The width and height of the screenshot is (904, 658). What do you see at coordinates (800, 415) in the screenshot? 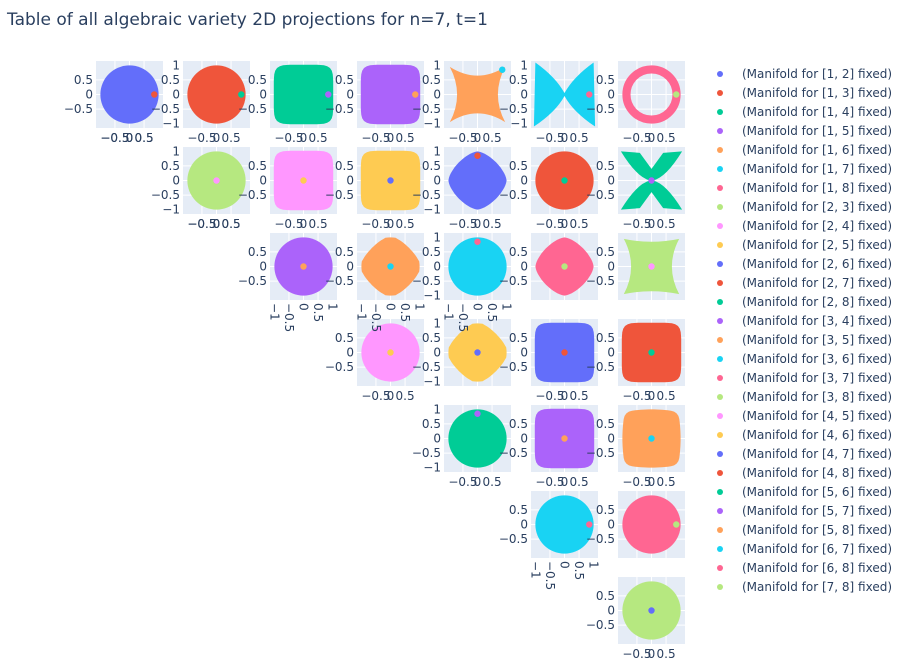
I see `legend-item: (Manifold for [4, 5] fixed)` at bounding box center [800, 415].